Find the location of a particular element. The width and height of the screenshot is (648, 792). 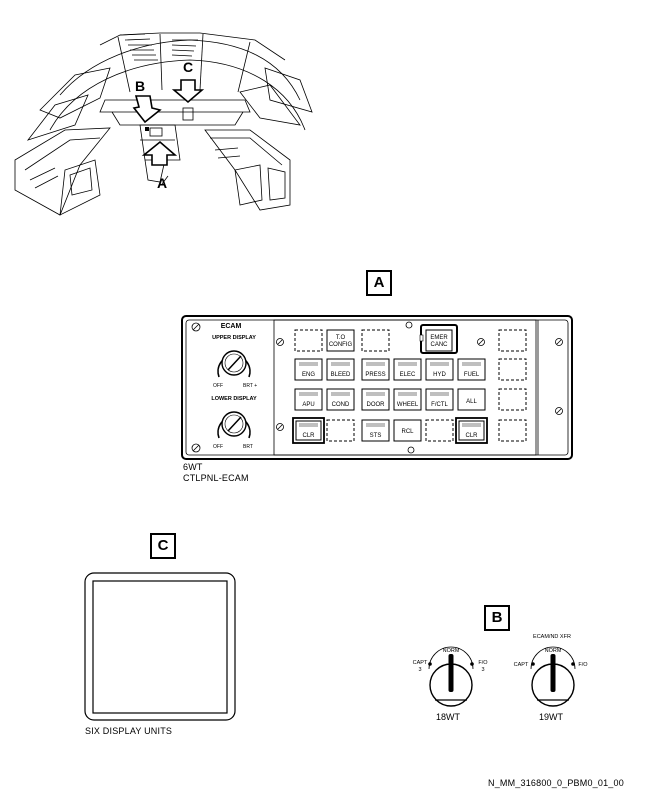

bleed-key: BLEED is located at coordinates (340, 369).